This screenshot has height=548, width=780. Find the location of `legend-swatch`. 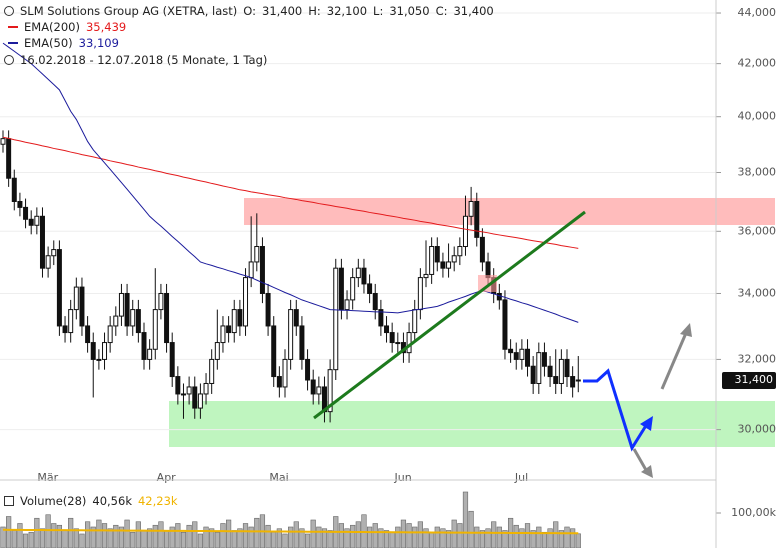

legend-swatch is located at coordinates (13, 43).